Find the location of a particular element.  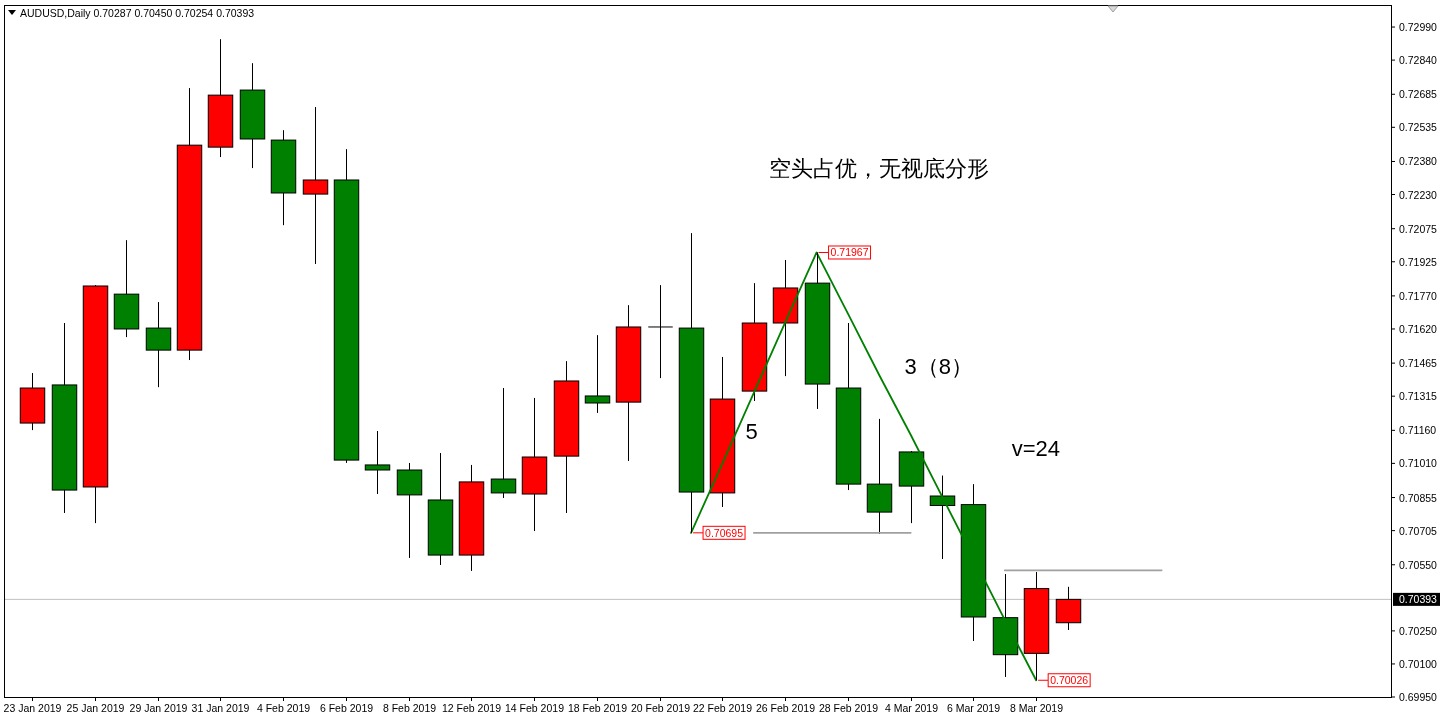

x-tick-label: 18 Feb 2019 is located at coordinates (598, 708).